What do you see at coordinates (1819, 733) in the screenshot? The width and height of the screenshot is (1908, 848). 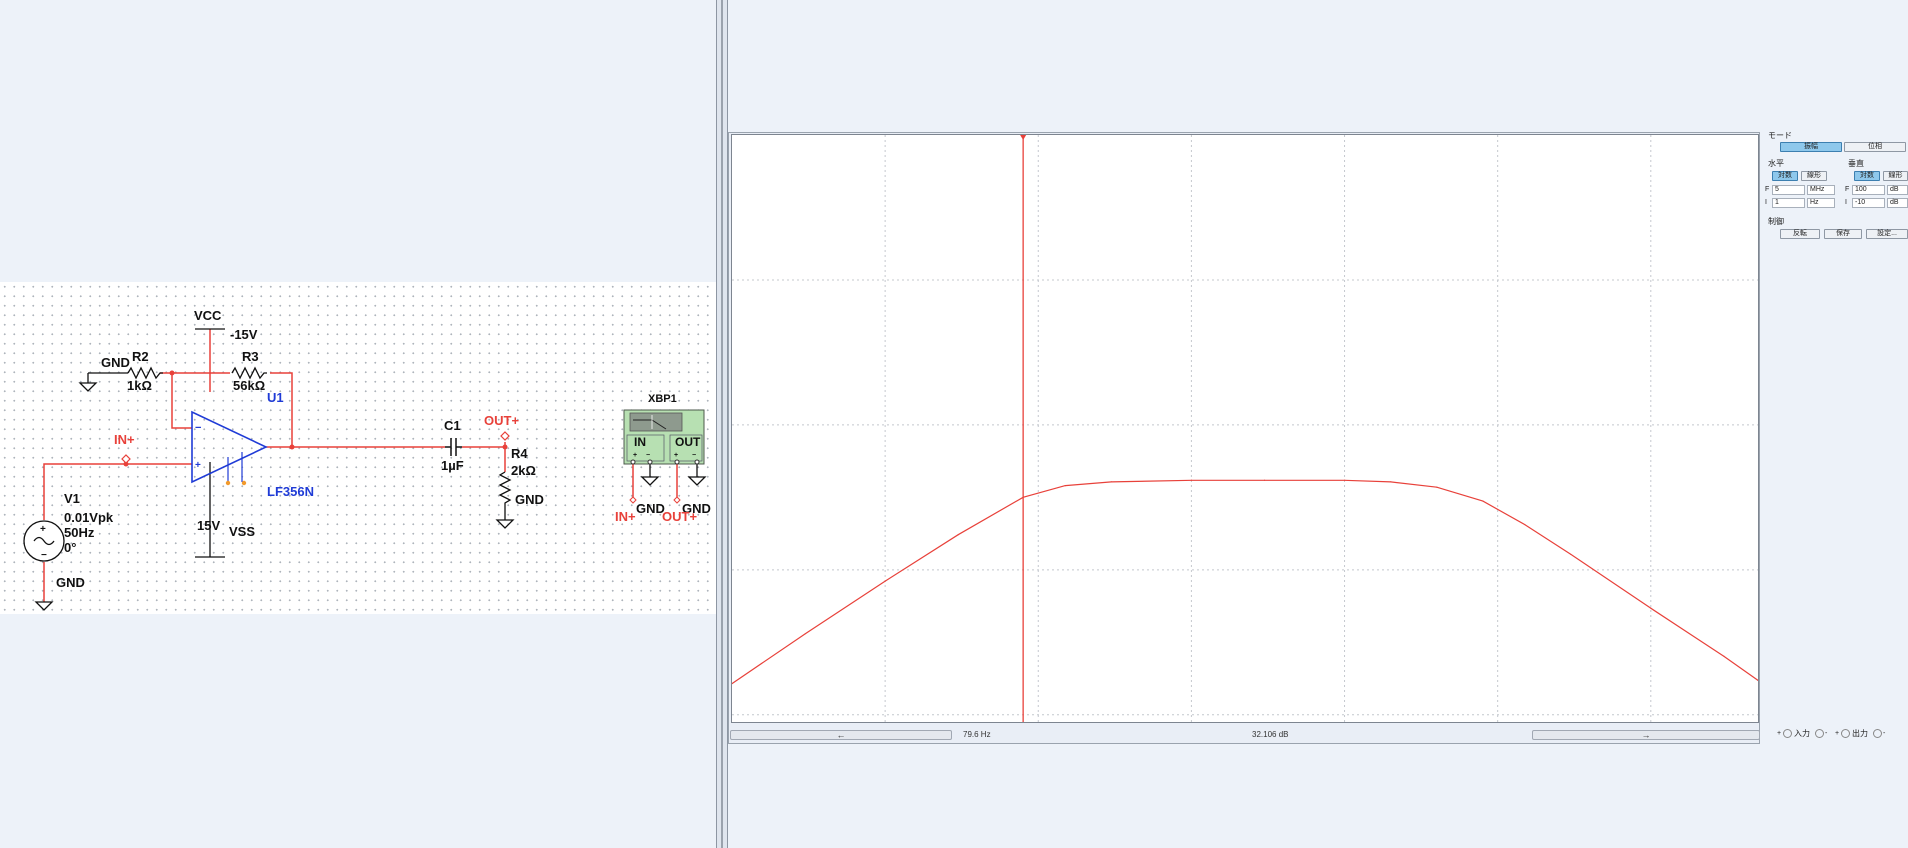 I see `input-minus-terminal-icon` at bounding box center [1819, 733].